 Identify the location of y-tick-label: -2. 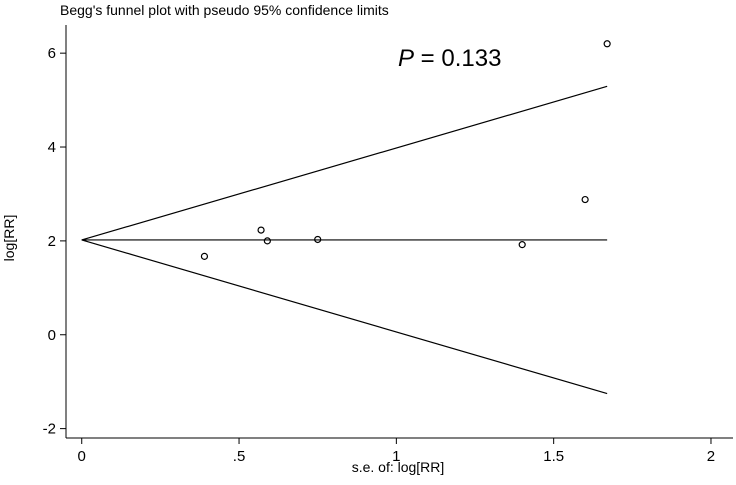
(49, 429).